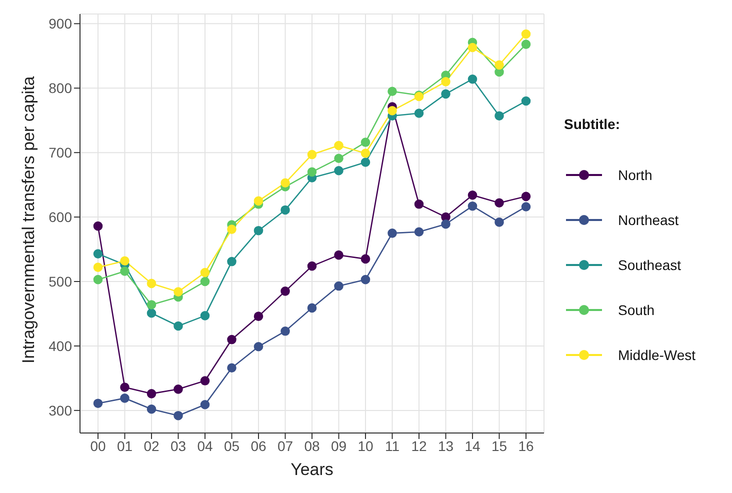 This screenshot has width=732, height=493. What do you see at coordinates (366, 446) in the screenshot?
I see `x-tick-label: 10` at bounding box center [366, 446].